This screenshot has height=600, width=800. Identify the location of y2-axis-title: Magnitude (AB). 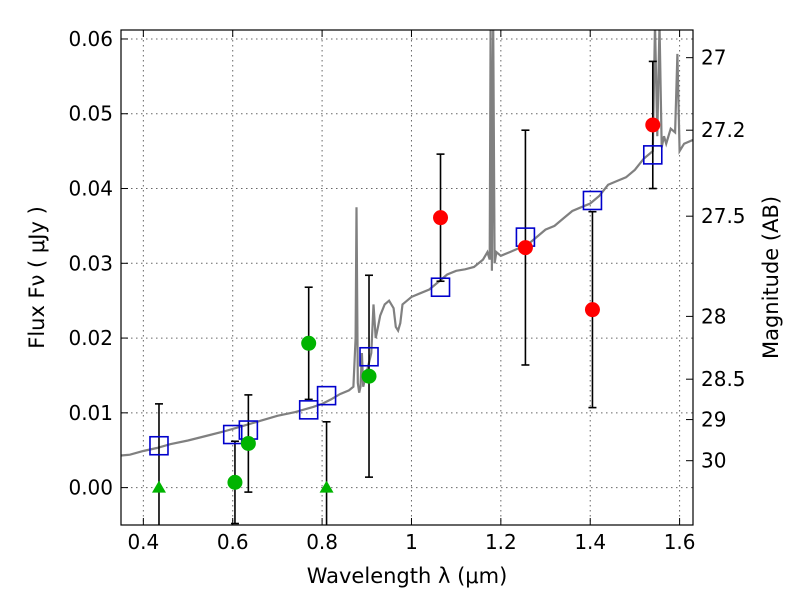
(771, 277).